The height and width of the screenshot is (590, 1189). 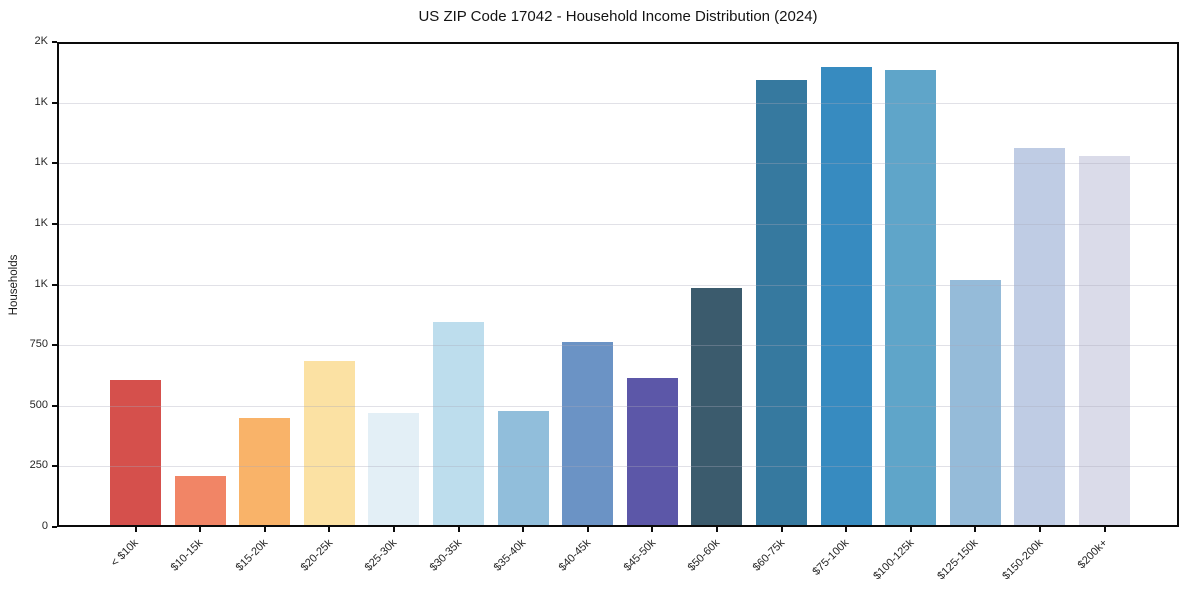 What do you see at coordinates (1023, 560) in the screenshot?
I see `x-tick-label: $150-200k` at bounding box center [1023, 560].